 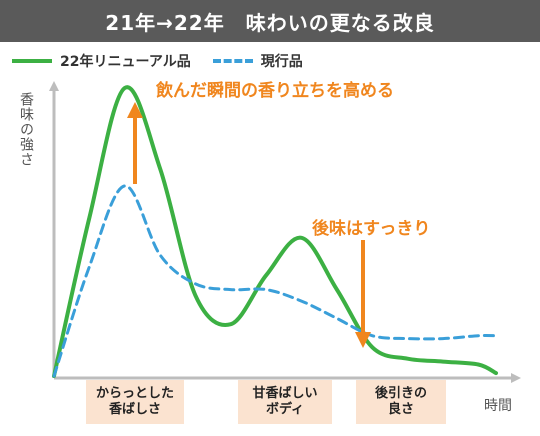 What do you see at coordinates (232, 61) in the screenshot?
I see `legend-swatch-current` at bounding box center [232, 61].